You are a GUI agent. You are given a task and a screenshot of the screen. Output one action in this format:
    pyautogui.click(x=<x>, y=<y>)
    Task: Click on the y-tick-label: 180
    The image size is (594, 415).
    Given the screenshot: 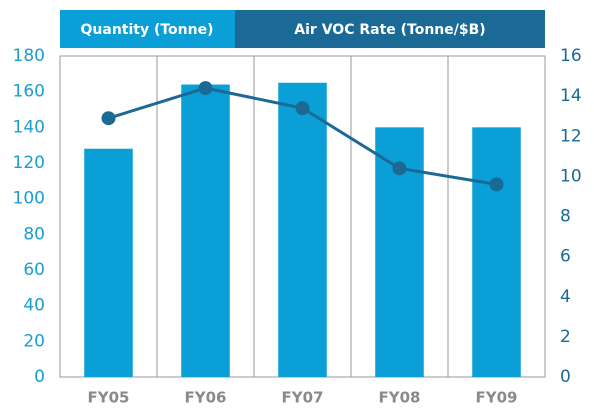 What is the action you would take?
    pyautogui.click(x=29, y=56)
    